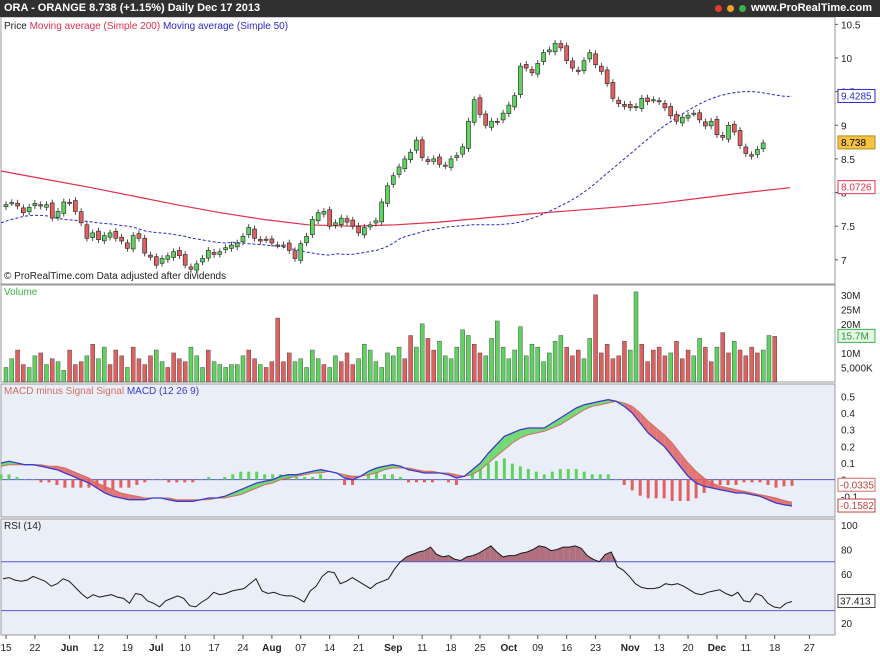  What do you see at coordinates (396, 453) in the screenshot?
I see `macd-line` at bounding box center [396, 453].